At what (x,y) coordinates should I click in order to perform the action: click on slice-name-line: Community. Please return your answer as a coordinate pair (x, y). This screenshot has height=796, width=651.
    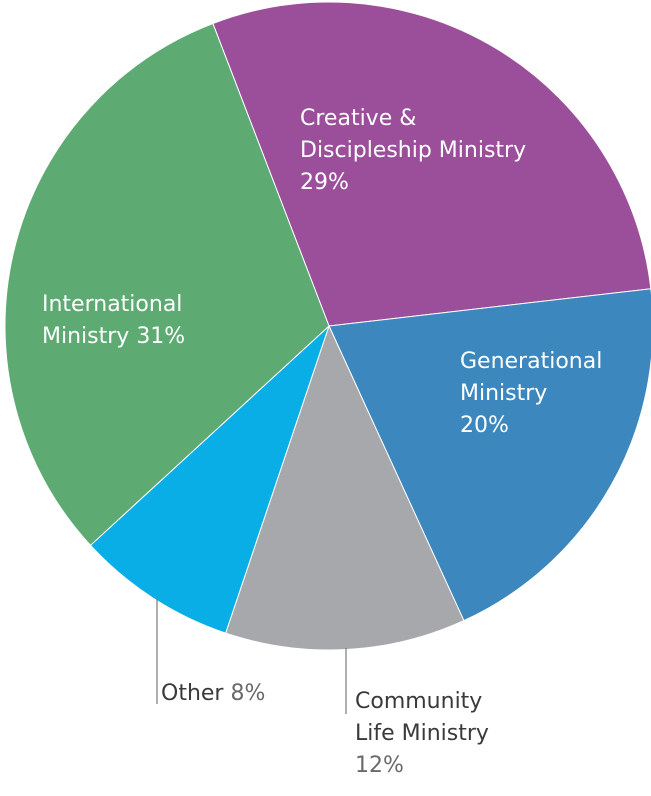
    Looking at the image, I should click on (419, 701).